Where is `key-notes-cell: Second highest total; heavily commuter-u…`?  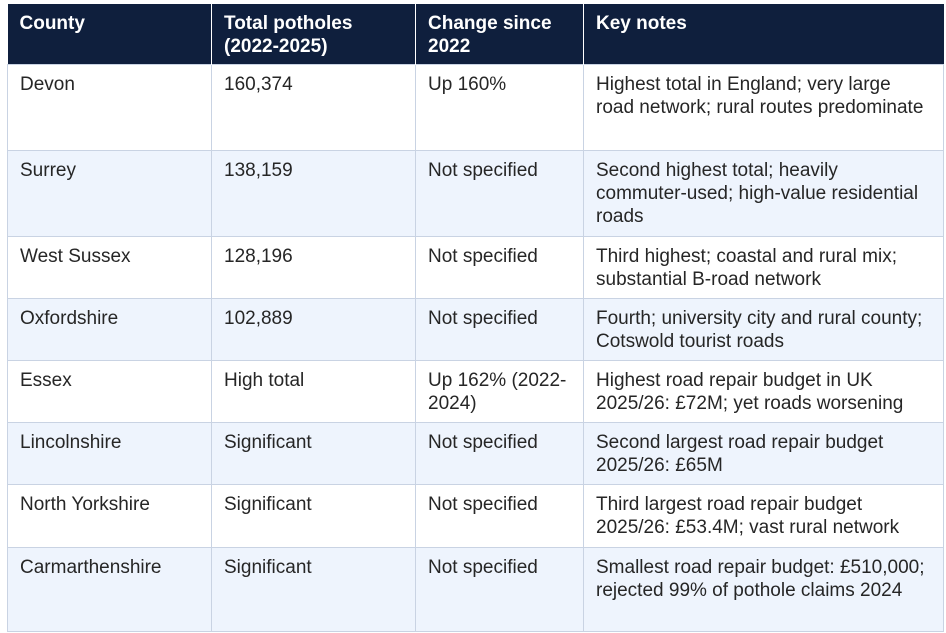
key-notes-cell: Second highest total; heavily commuter-u… is located at coordinates (763, 193).